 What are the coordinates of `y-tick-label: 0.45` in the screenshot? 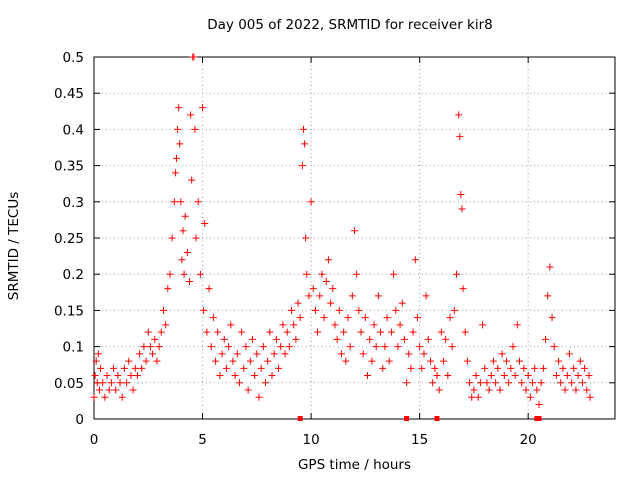 It's located at (69, 94).